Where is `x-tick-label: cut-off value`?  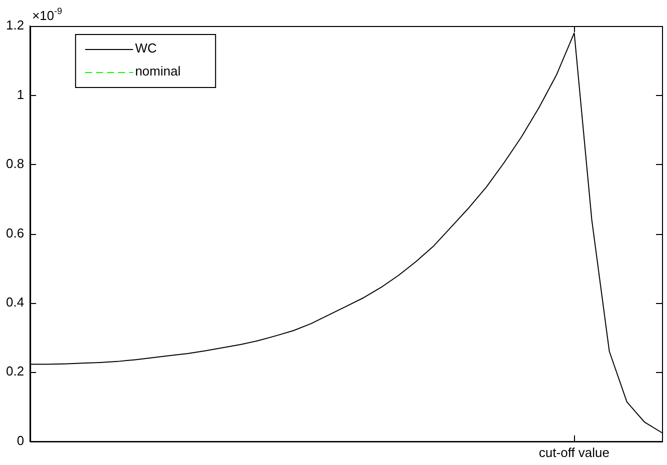 x-tick-label: cut-off value is located at coordinates (574, 452).